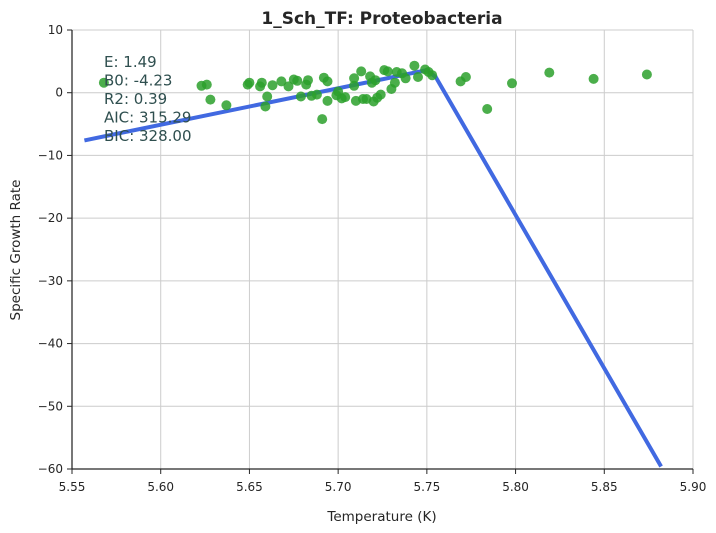 The width and height of the screenshot is (716, 533). What do you see at coordinates (381, 19) in the screenshot?
I see `chart-title: 1_Sch_TF: Proteobacteria` at bounding box center [381, 19].